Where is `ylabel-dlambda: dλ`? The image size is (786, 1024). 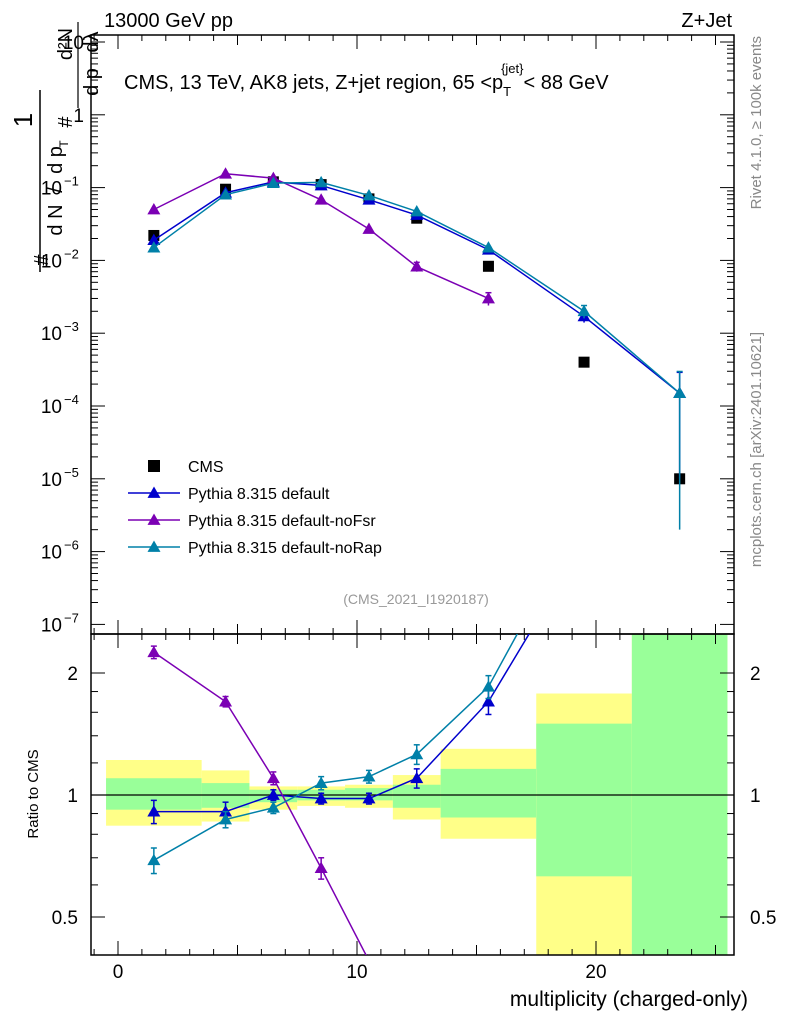
ylabel-dlambda: dλ is located at coordinates (92, 41).